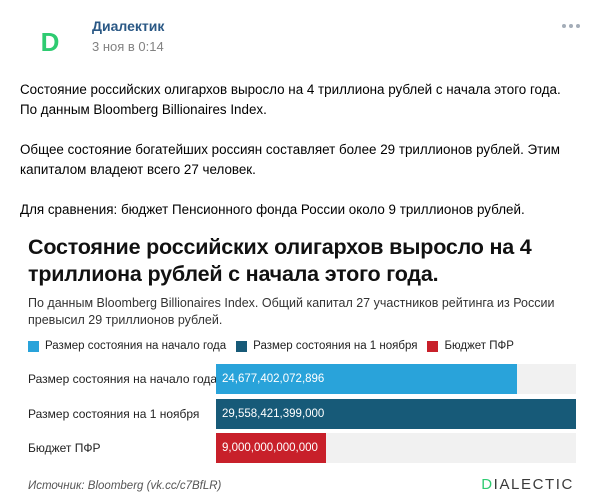 The image size is (597, 502). What do you see at coordinates (128, 46) in the screenshot?
I see `post-date-link: 3 ноя в 0:14` at bounding box center [128, 46].